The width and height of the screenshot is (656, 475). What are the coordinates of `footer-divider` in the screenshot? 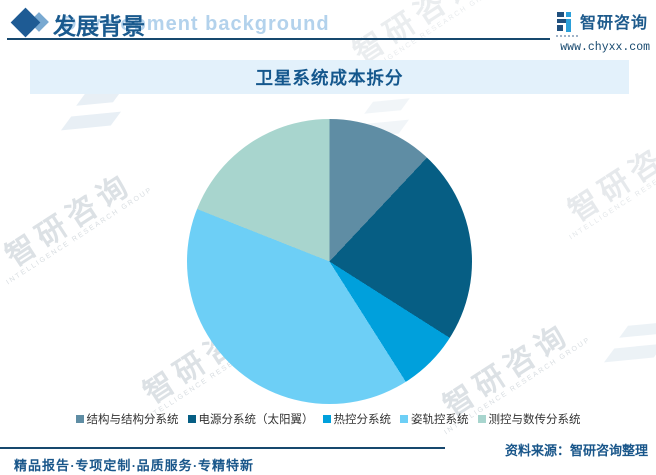 It's located at (222, 448).